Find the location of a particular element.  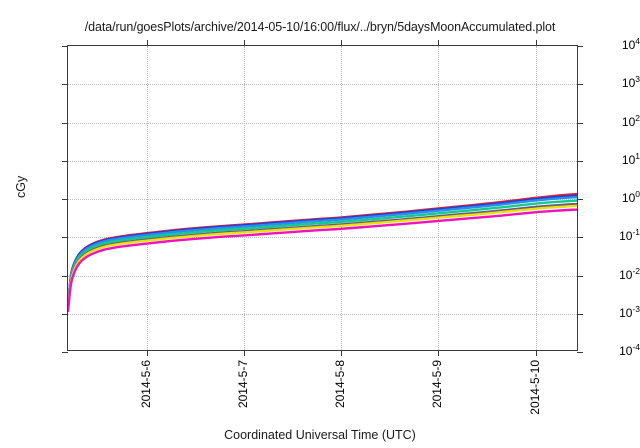

x-axis-tick-label: 2014-5-9 is located at coordinates (437, 384).